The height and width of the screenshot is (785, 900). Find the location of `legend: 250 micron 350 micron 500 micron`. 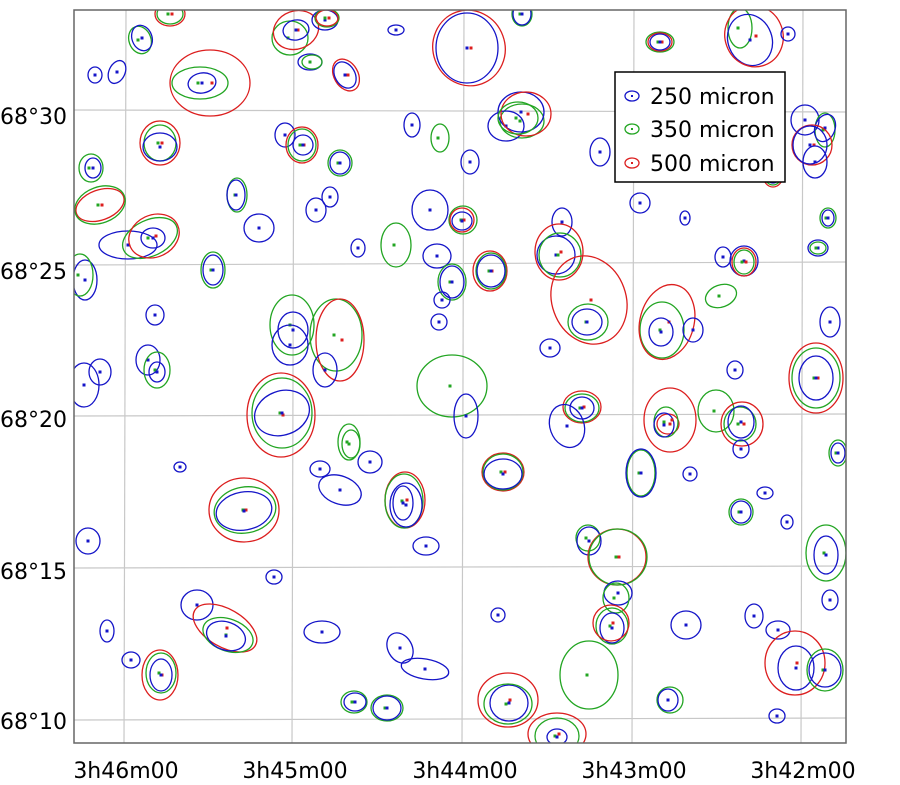

legend: 250 micron 350 micron 500 micron is located at coordinates (700, 127).